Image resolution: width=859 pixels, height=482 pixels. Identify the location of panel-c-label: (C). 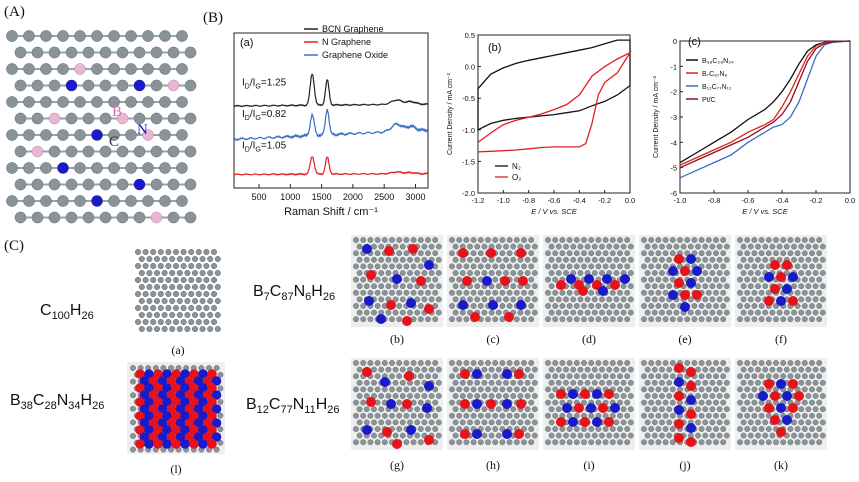
(14, 246).